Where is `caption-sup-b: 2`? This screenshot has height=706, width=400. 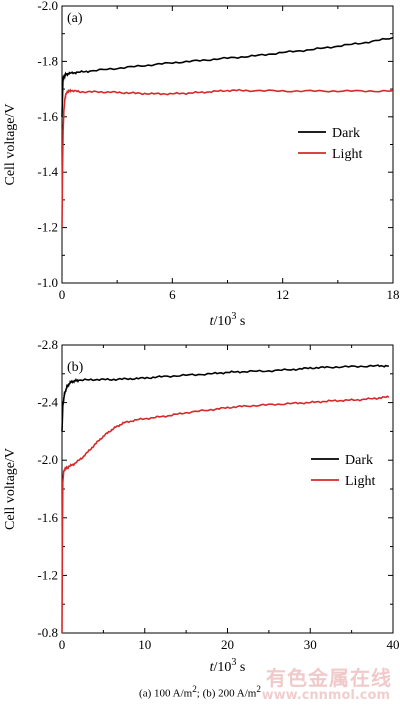 caption-sup-b: 2 is located at coordinates (258, 689).